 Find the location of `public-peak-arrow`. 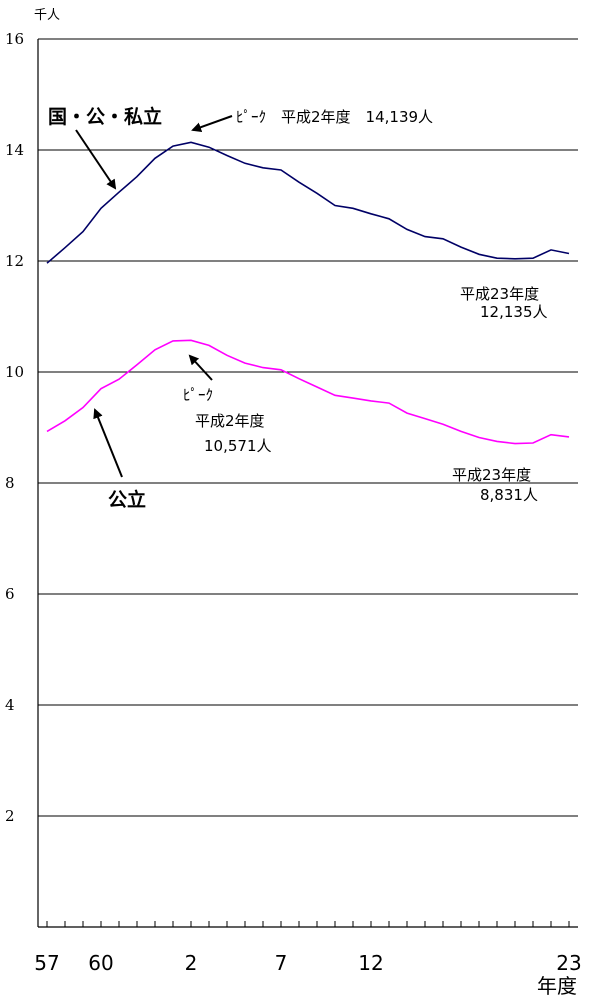

public-peak-arrow is located at coordinates (200, 367).